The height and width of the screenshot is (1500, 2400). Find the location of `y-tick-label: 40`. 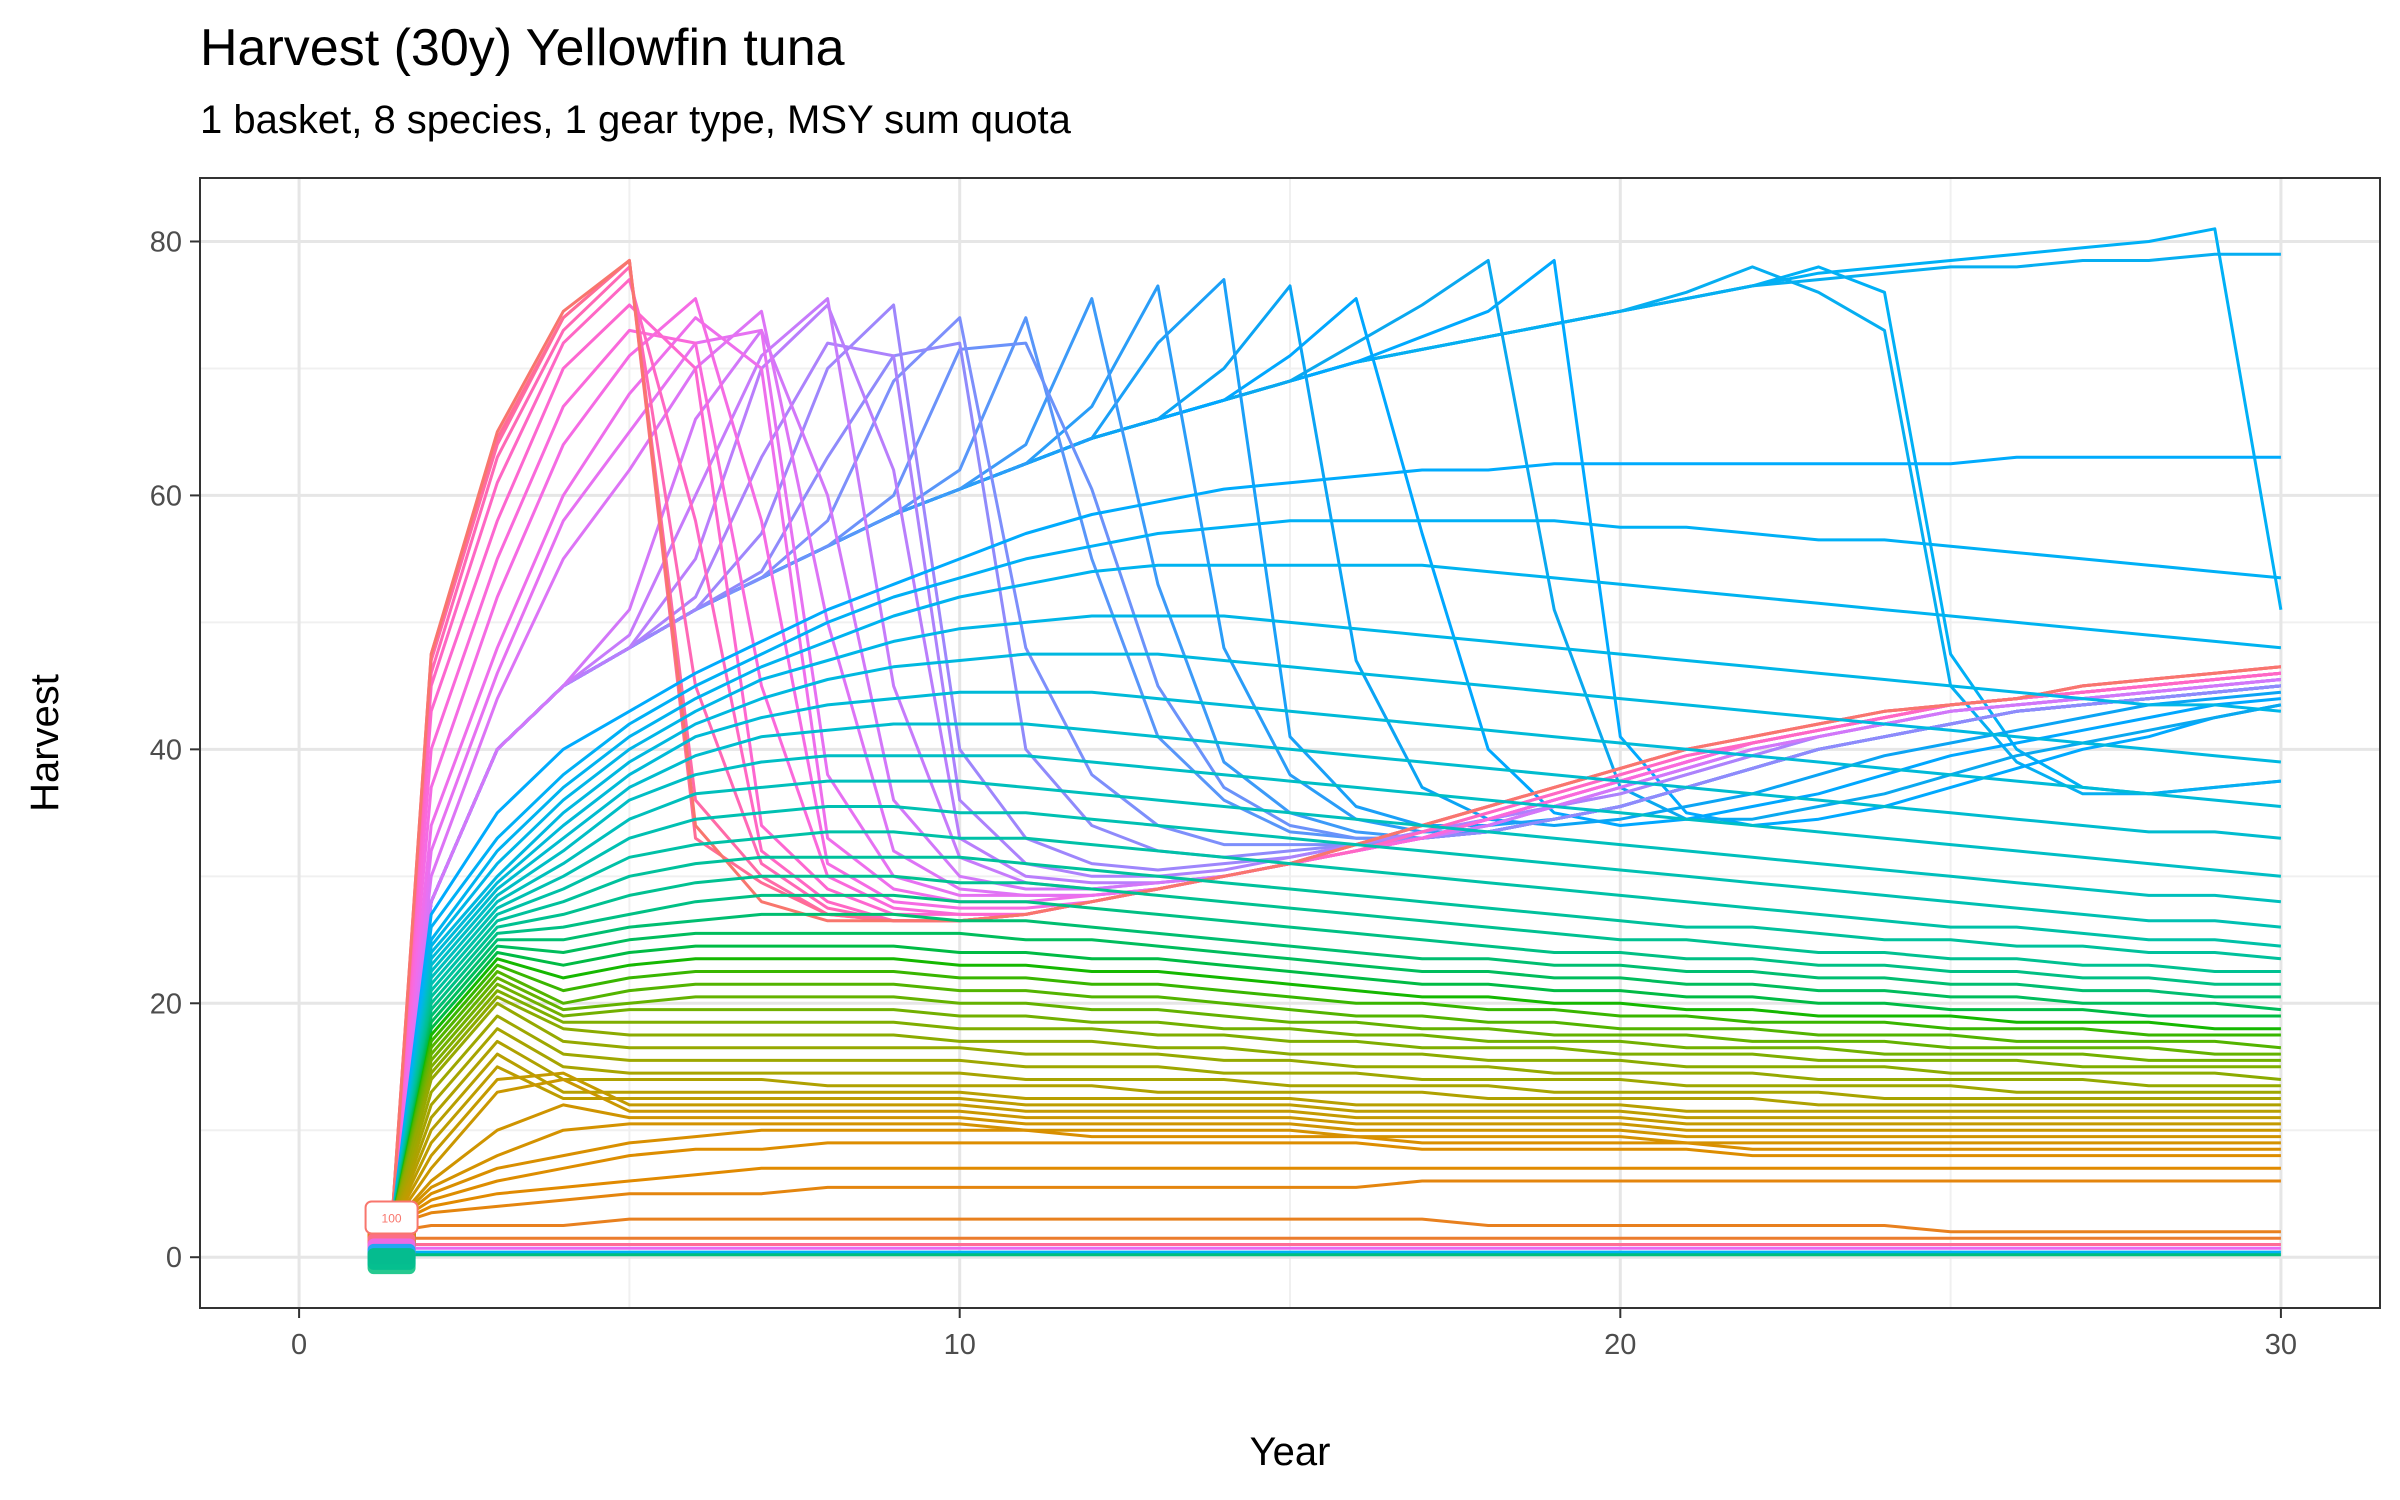

y-tick-label: 40 is located at coordinates (166, 750).